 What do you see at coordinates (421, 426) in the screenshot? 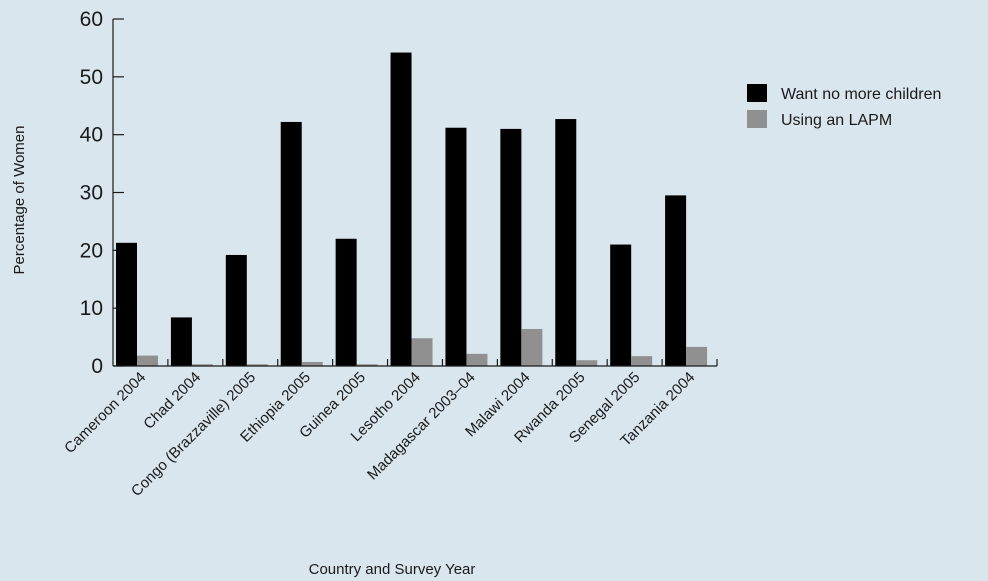
I see `category-label: Madagascar 2003–04` at bounding box center [421, 426].